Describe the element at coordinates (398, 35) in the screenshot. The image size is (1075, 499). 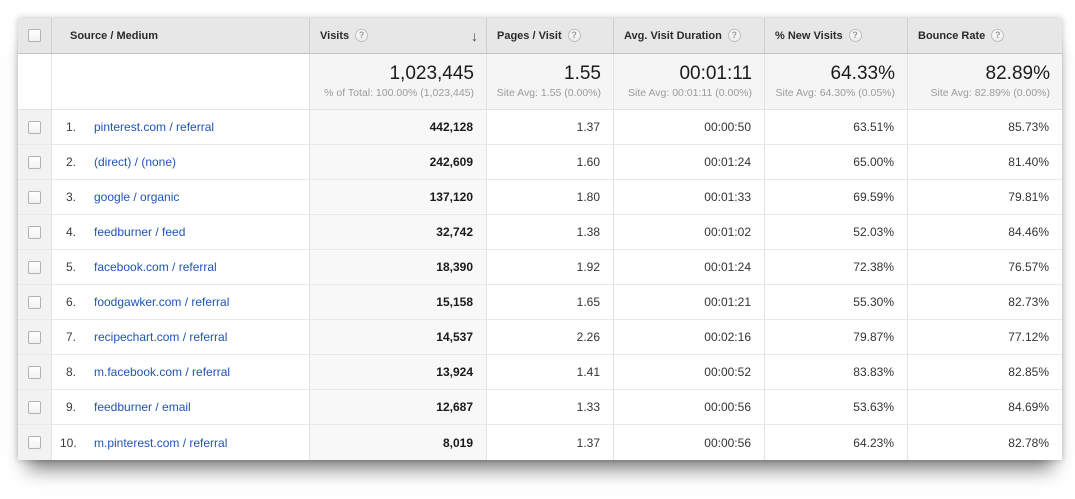
I see `column-header-visits: Visits ? ↓` at that location.